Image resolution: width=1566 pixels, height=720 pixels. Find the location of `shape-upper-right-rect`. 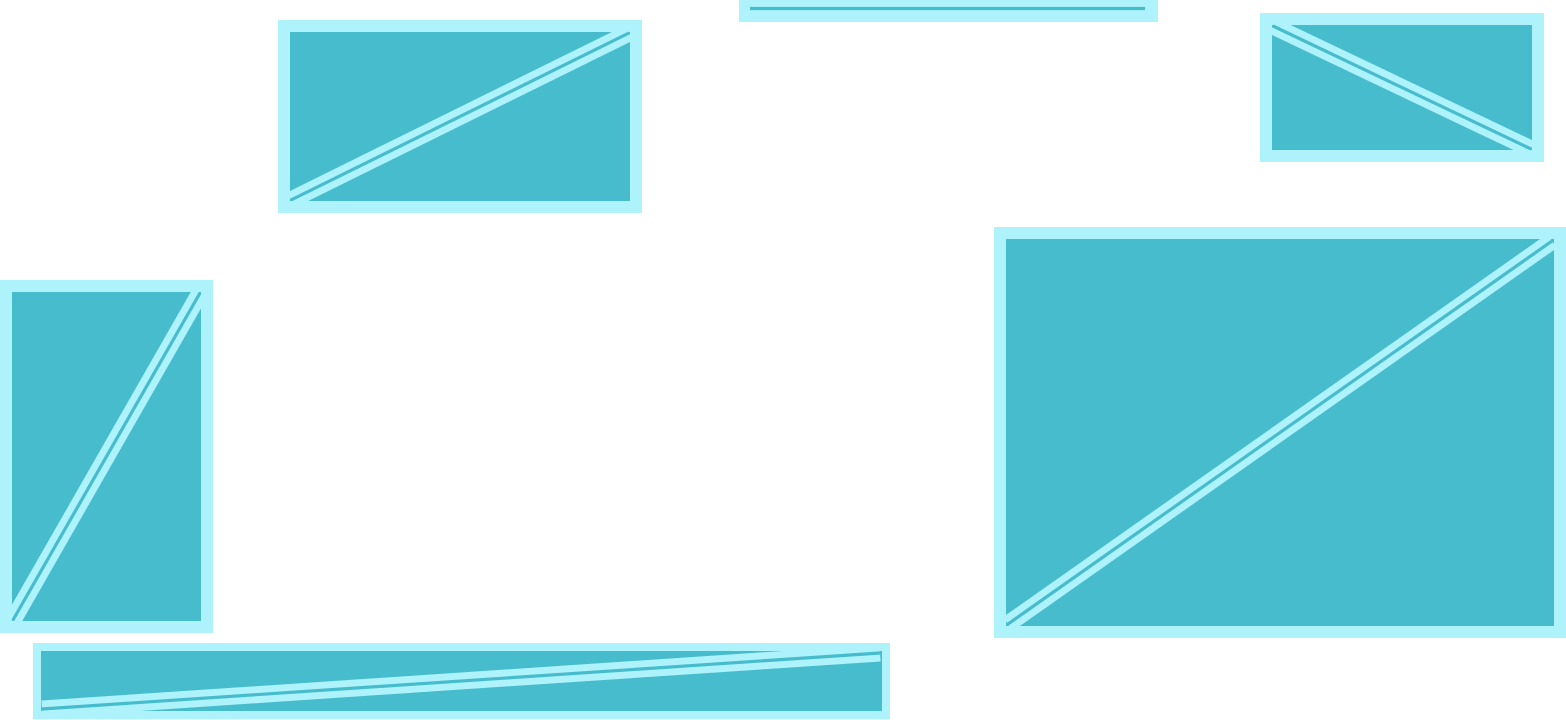

shape-upper-right-rect is located at coordinates (1402, 87).